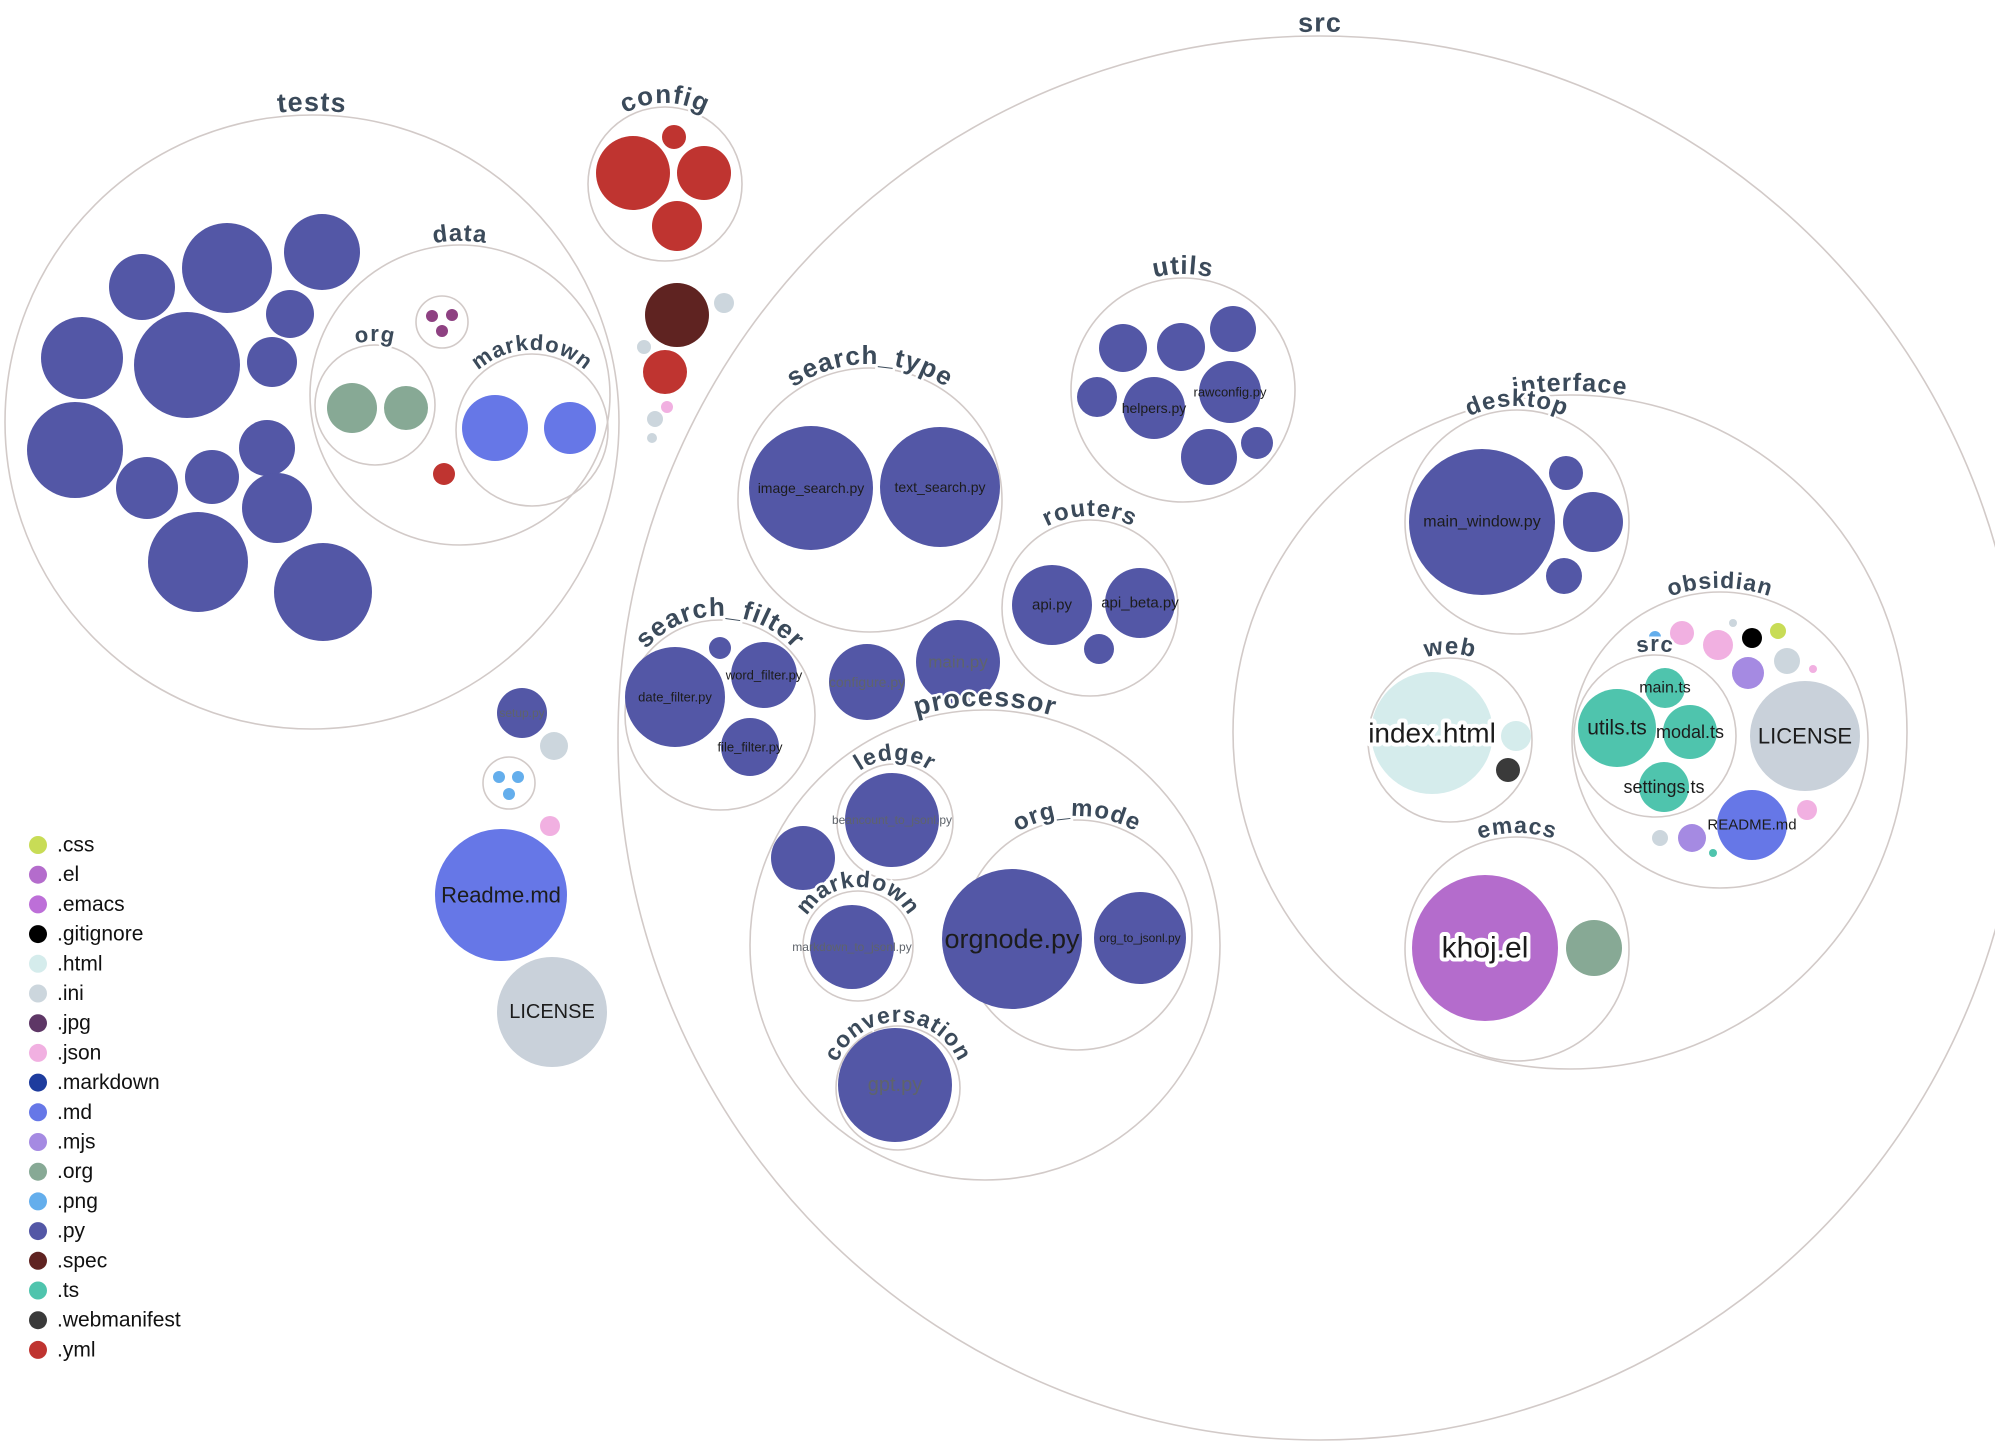 The width and height of the screenshot is (1995, 1451). What do you see at coordinates (1517, 522) in the screenshot?
I see `dir-circle-desktop` at bounding box center [1517, 522].